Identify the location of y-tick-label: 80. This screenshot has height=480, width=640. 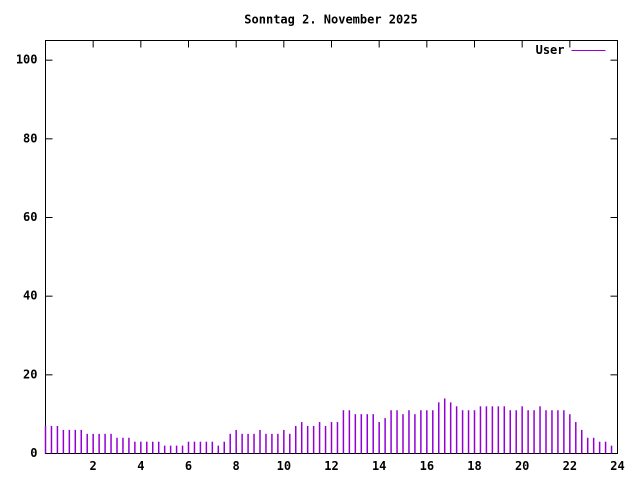
(30, 138).